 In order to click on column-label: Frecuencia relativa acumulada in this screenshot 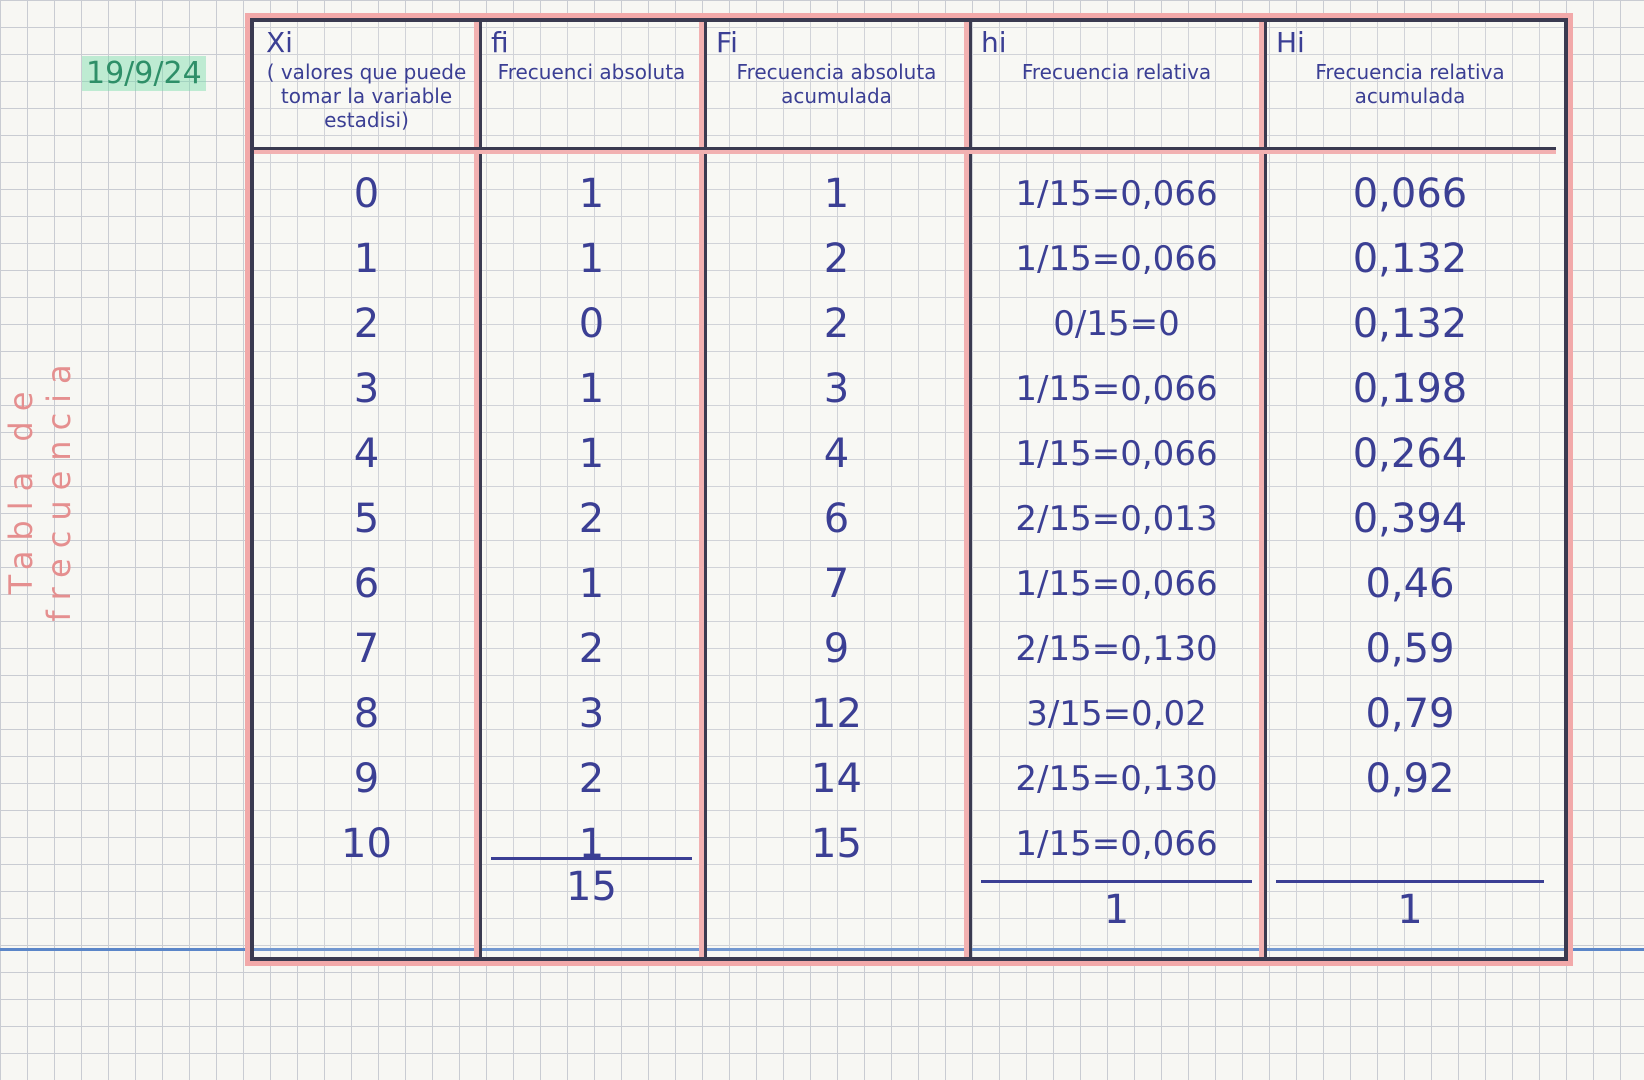, I will do `click(1410, 84)`.